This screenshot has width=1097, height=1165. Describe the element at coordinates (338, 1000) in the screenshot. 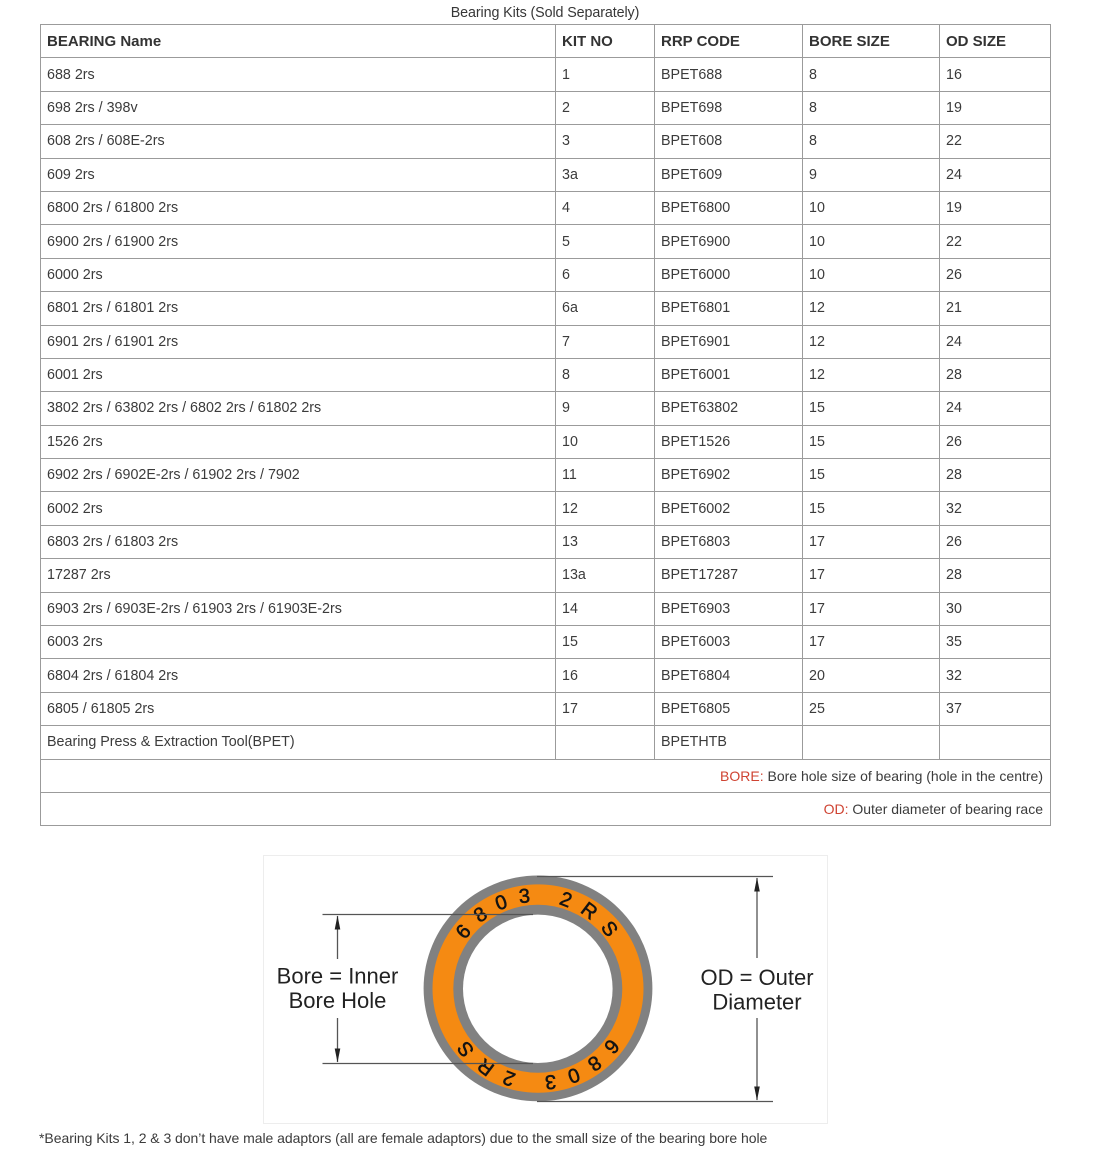

I see `svg-text: Bore Hole` at that location.